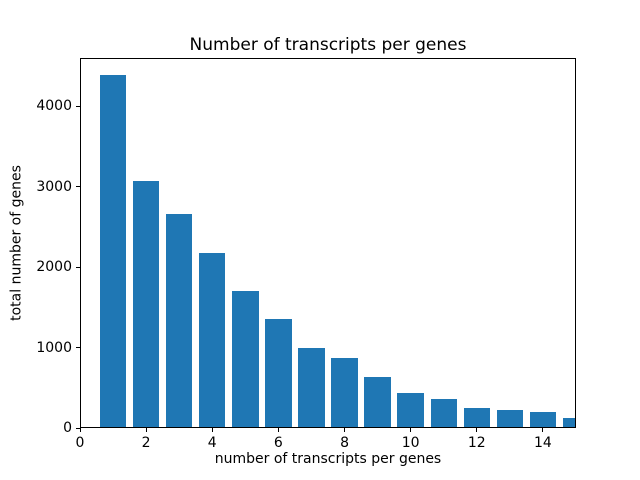 The image size is (640, 480). I want to click on x-tick-label-2: 2, so click(146, 443).